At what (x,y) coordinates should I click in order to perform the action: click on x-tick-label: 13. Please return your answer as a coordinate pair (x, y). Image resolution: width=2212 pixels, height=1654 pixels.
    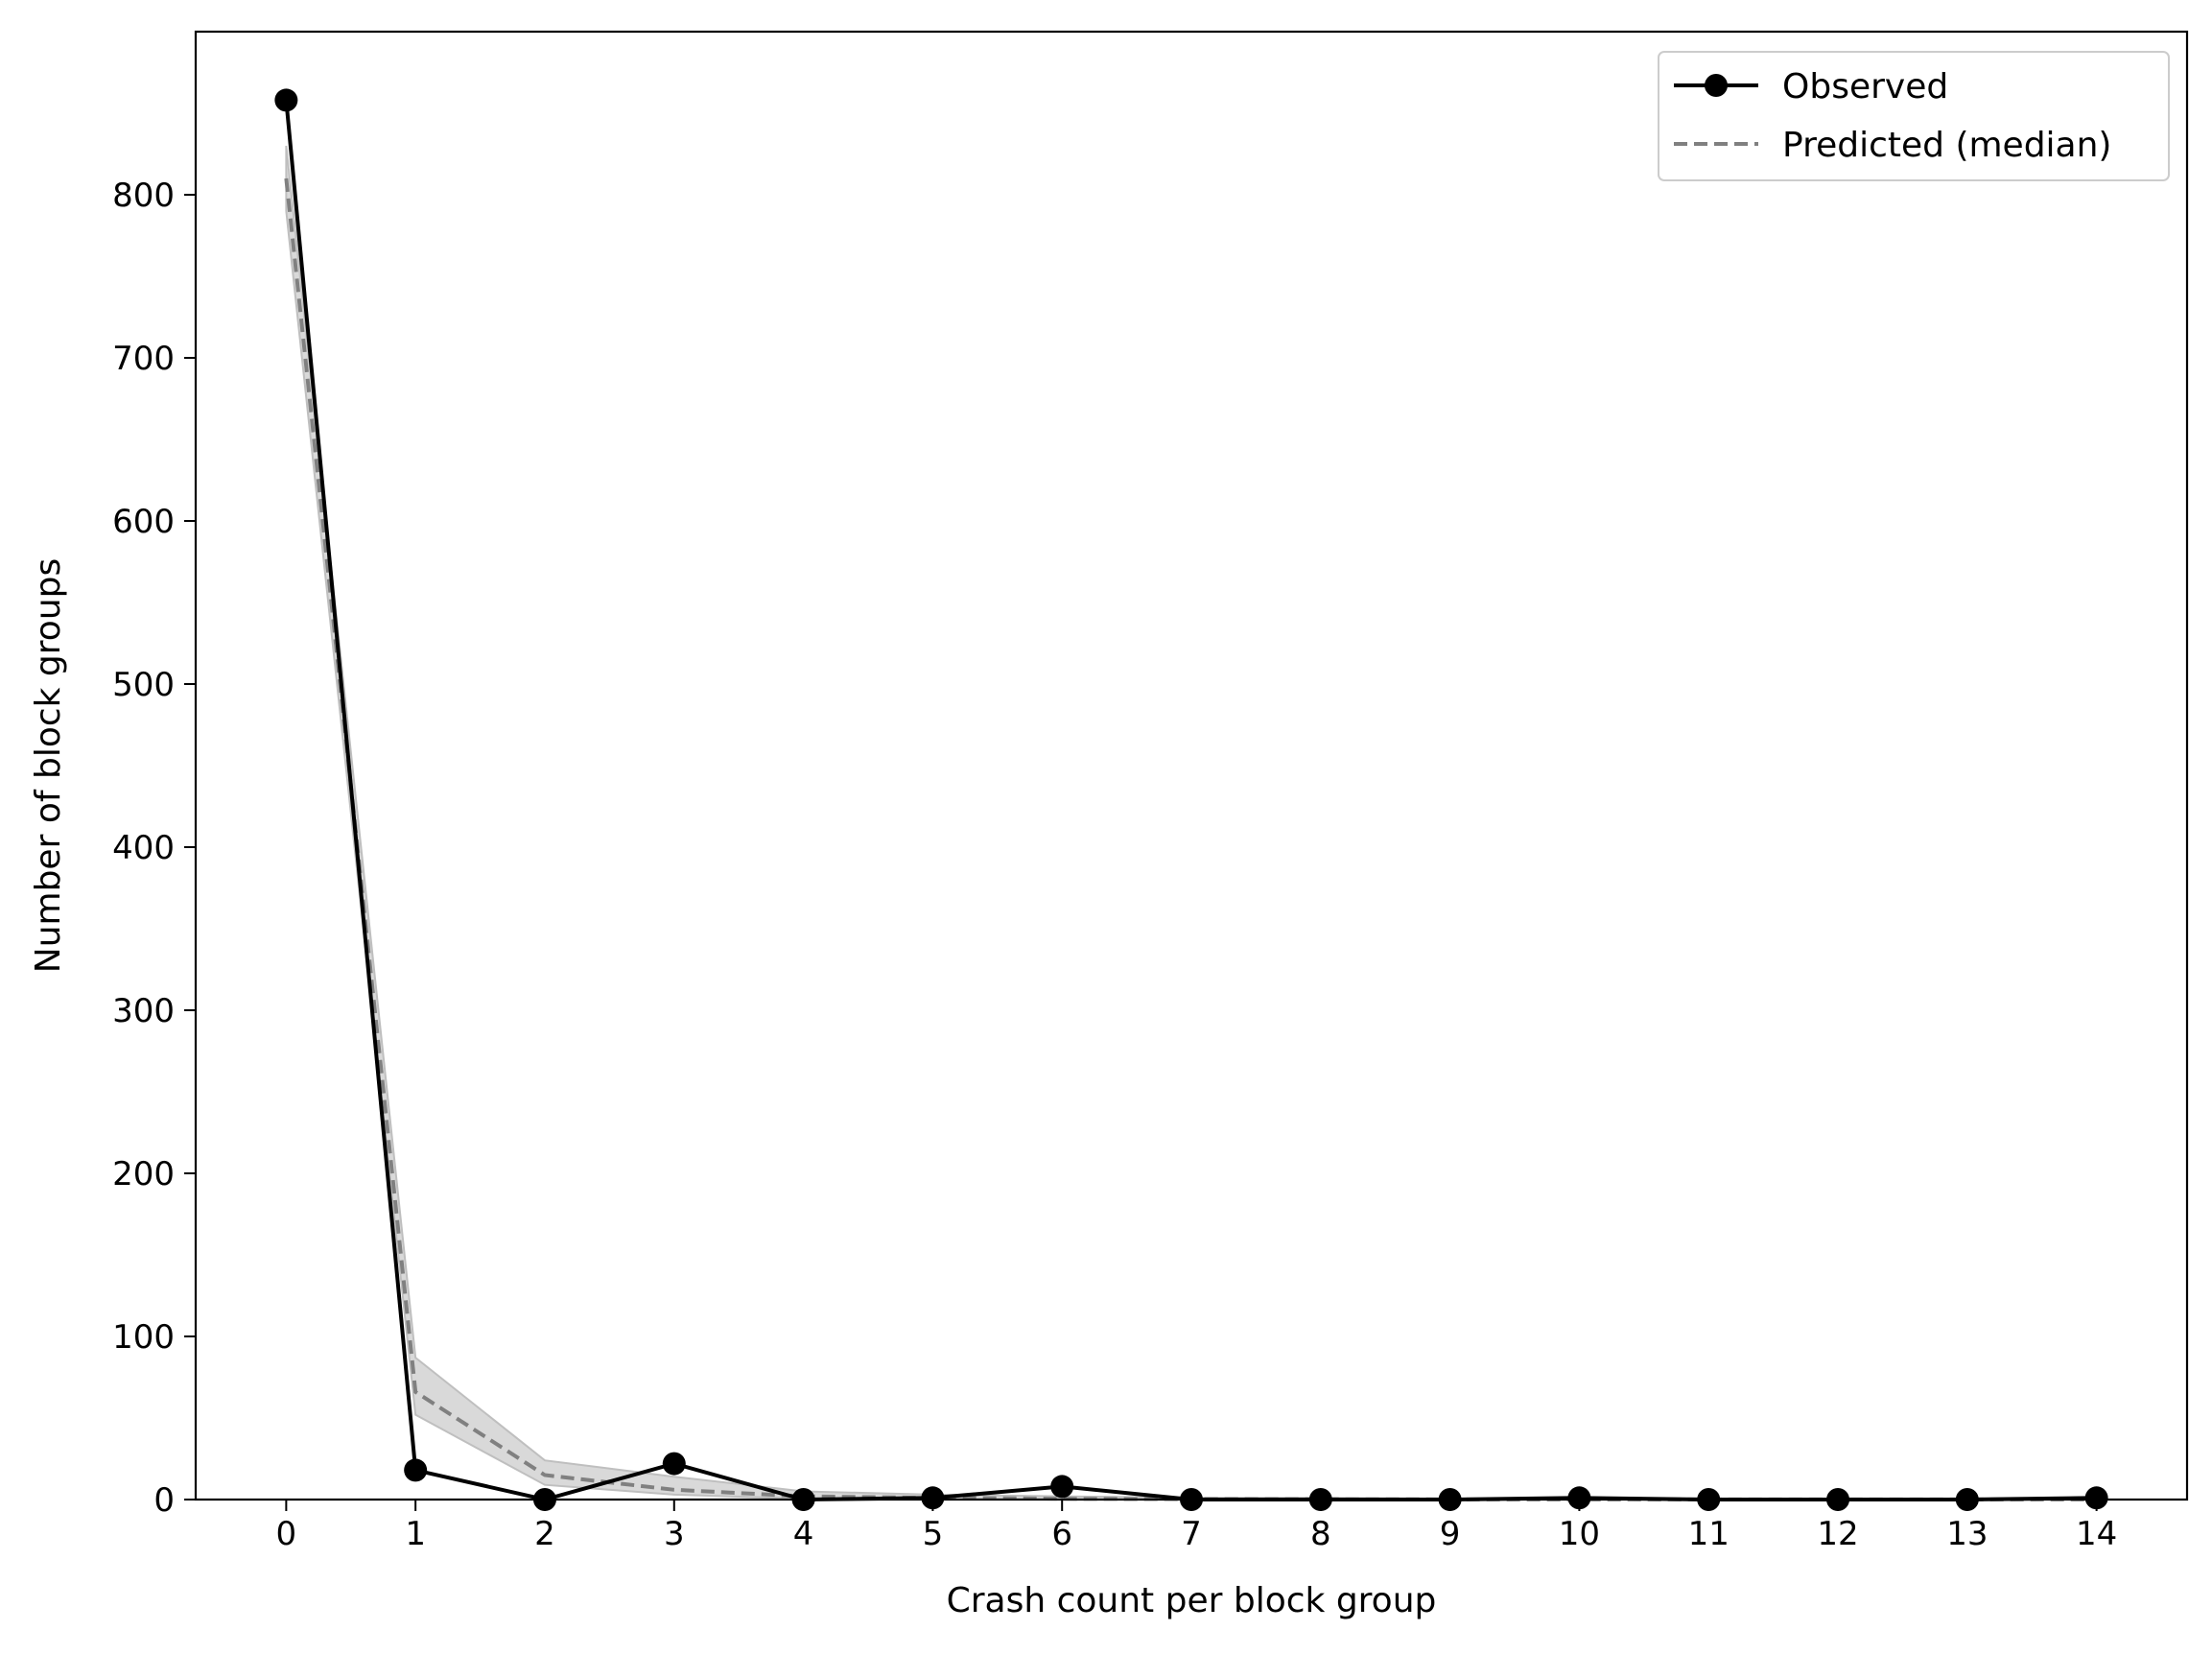
    Looking at the image, I should click on (1967, 1534).